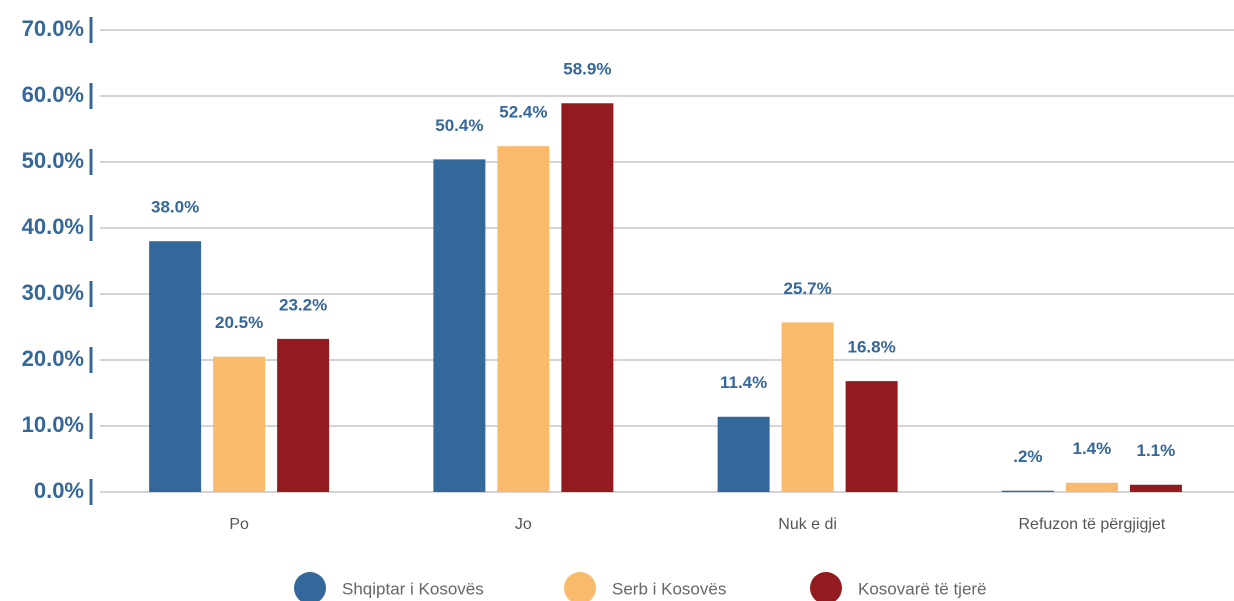 The height and width of the screenshot is (601, 1234). Describe the element at coordinates (1156, 450) in the screenshot. I see `data-label: 1.1%` at that location.